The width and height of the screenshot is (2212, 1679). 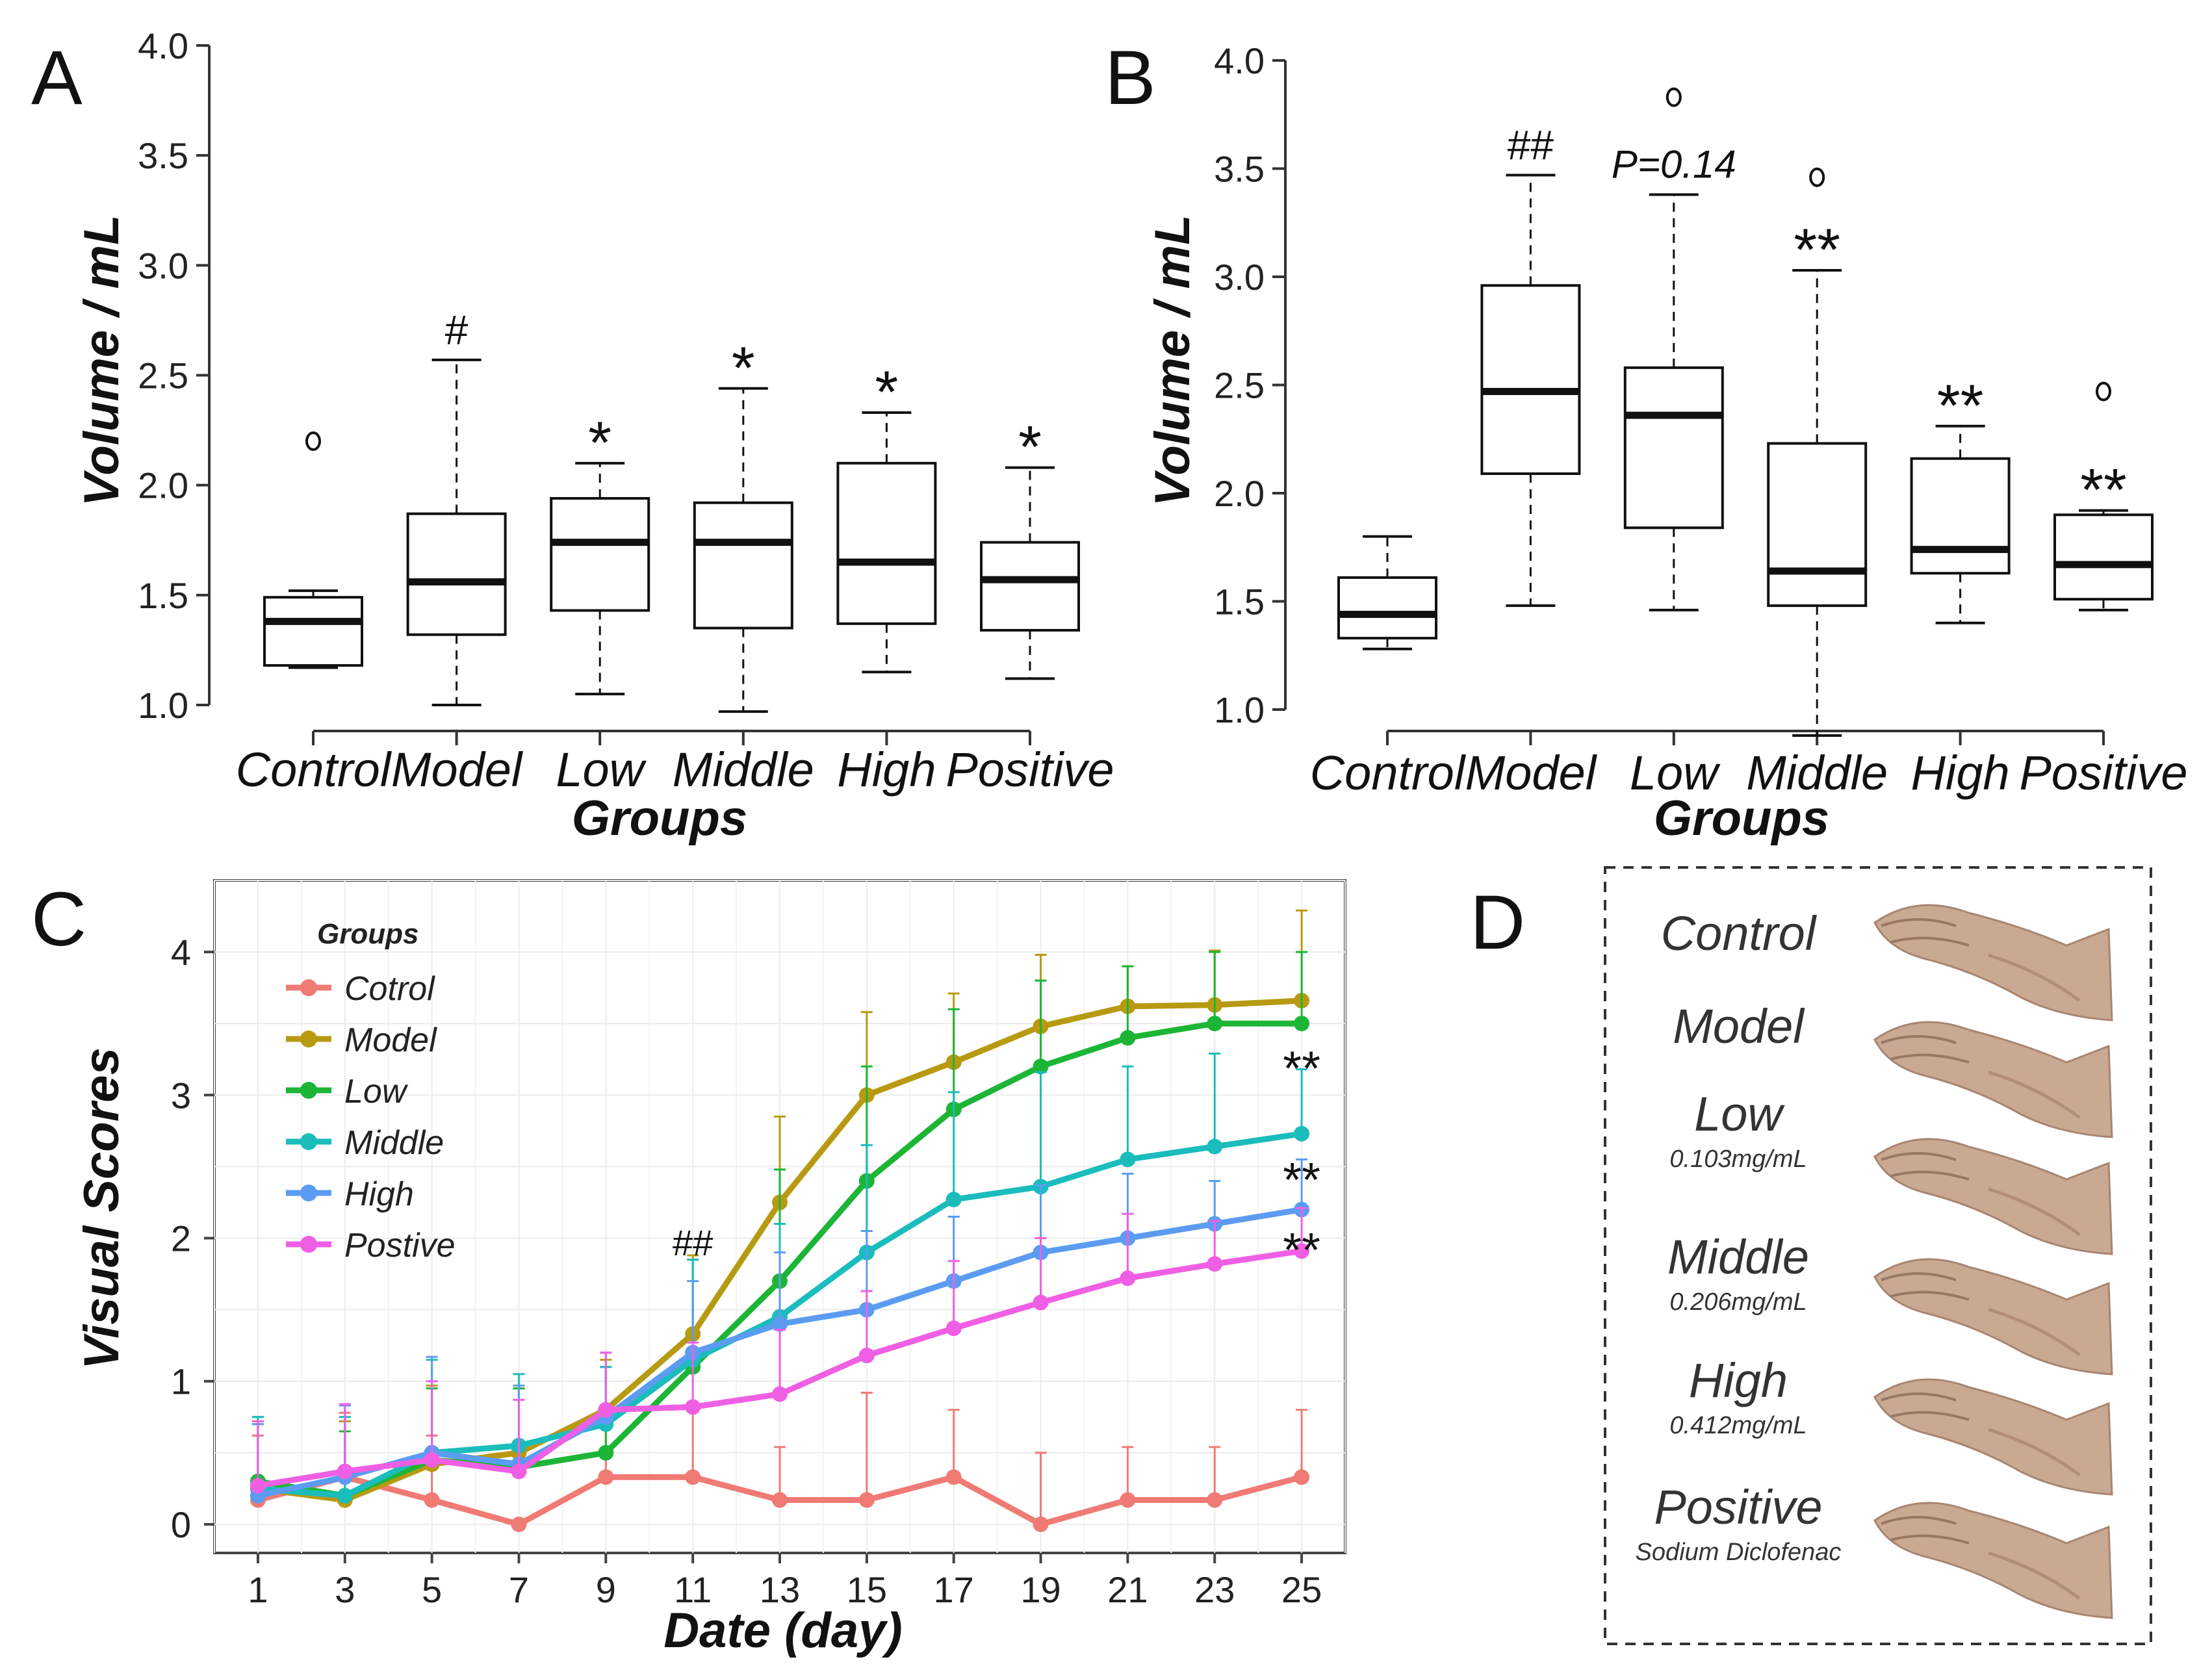 What do you see at coordinates (163, 485) in the screenshot?
I see `y-tick-label: 2.0` at bounding box center [163, 485].